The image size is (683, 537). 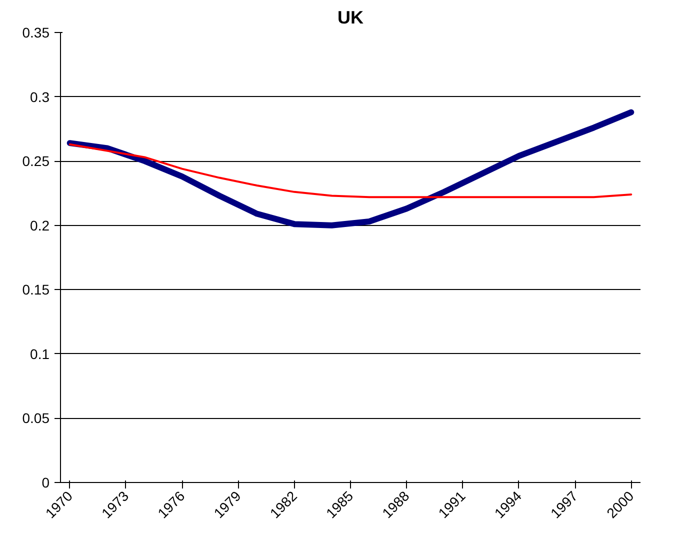 I want to click on y-tick-label: 0.1, so click(x=40, y=354).